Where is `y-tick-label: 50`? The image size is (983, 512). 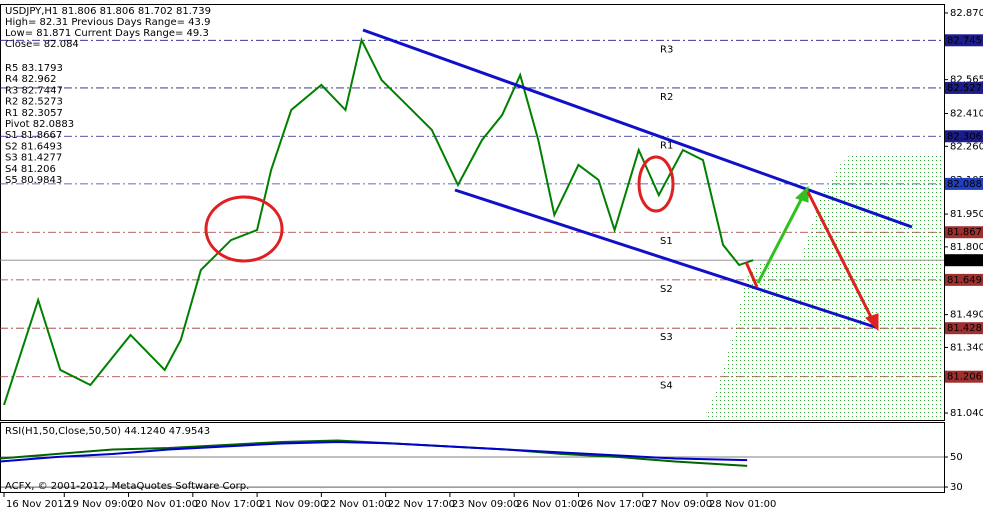
y-tick-label: 50 is located at coordinates (956, 457).